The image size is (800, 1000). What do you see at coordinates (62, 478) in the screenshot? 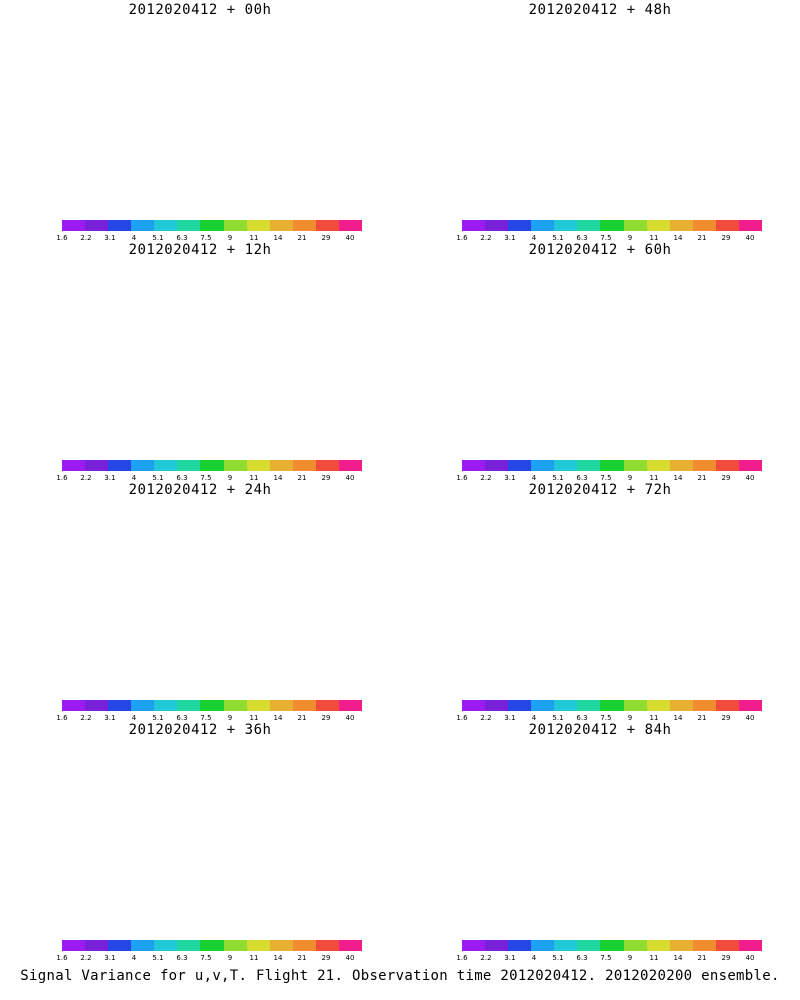
I see `colorbar-label: 1.6` at bounding box center [62, 478].